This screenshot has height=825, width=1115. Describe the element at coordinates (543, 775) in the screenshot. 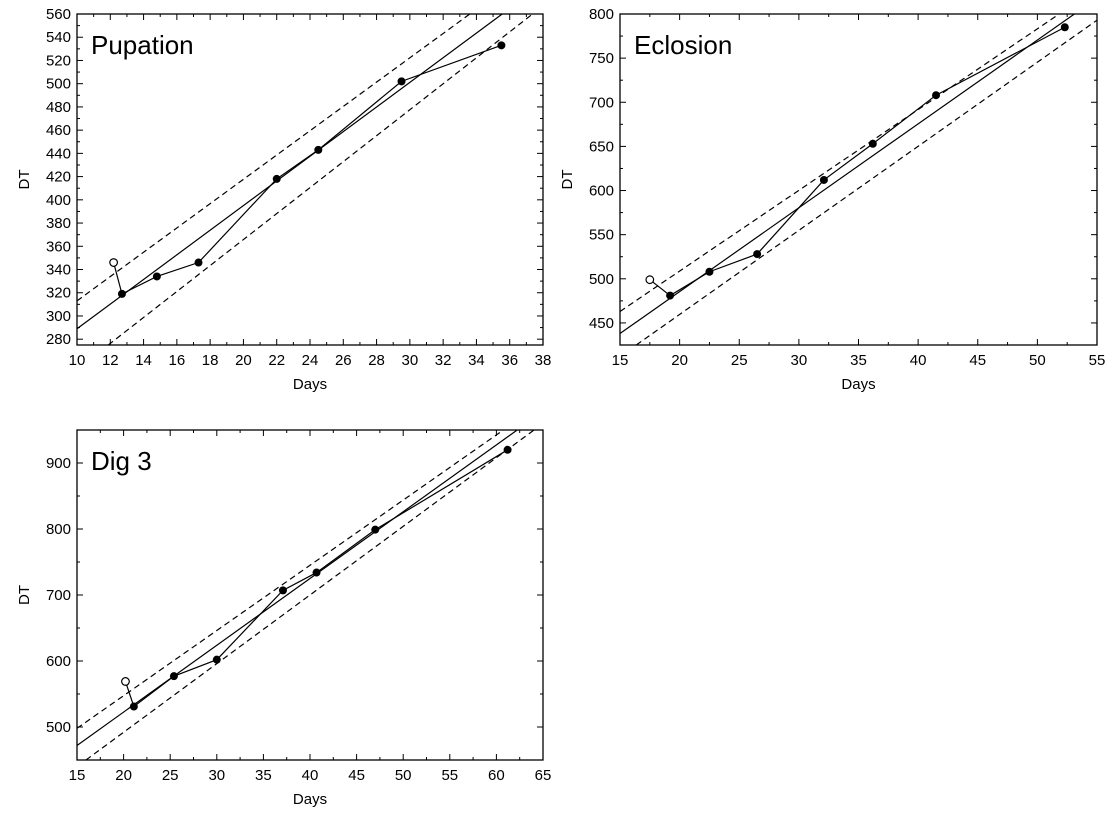

I see `x-tick-label: 65` at that location.